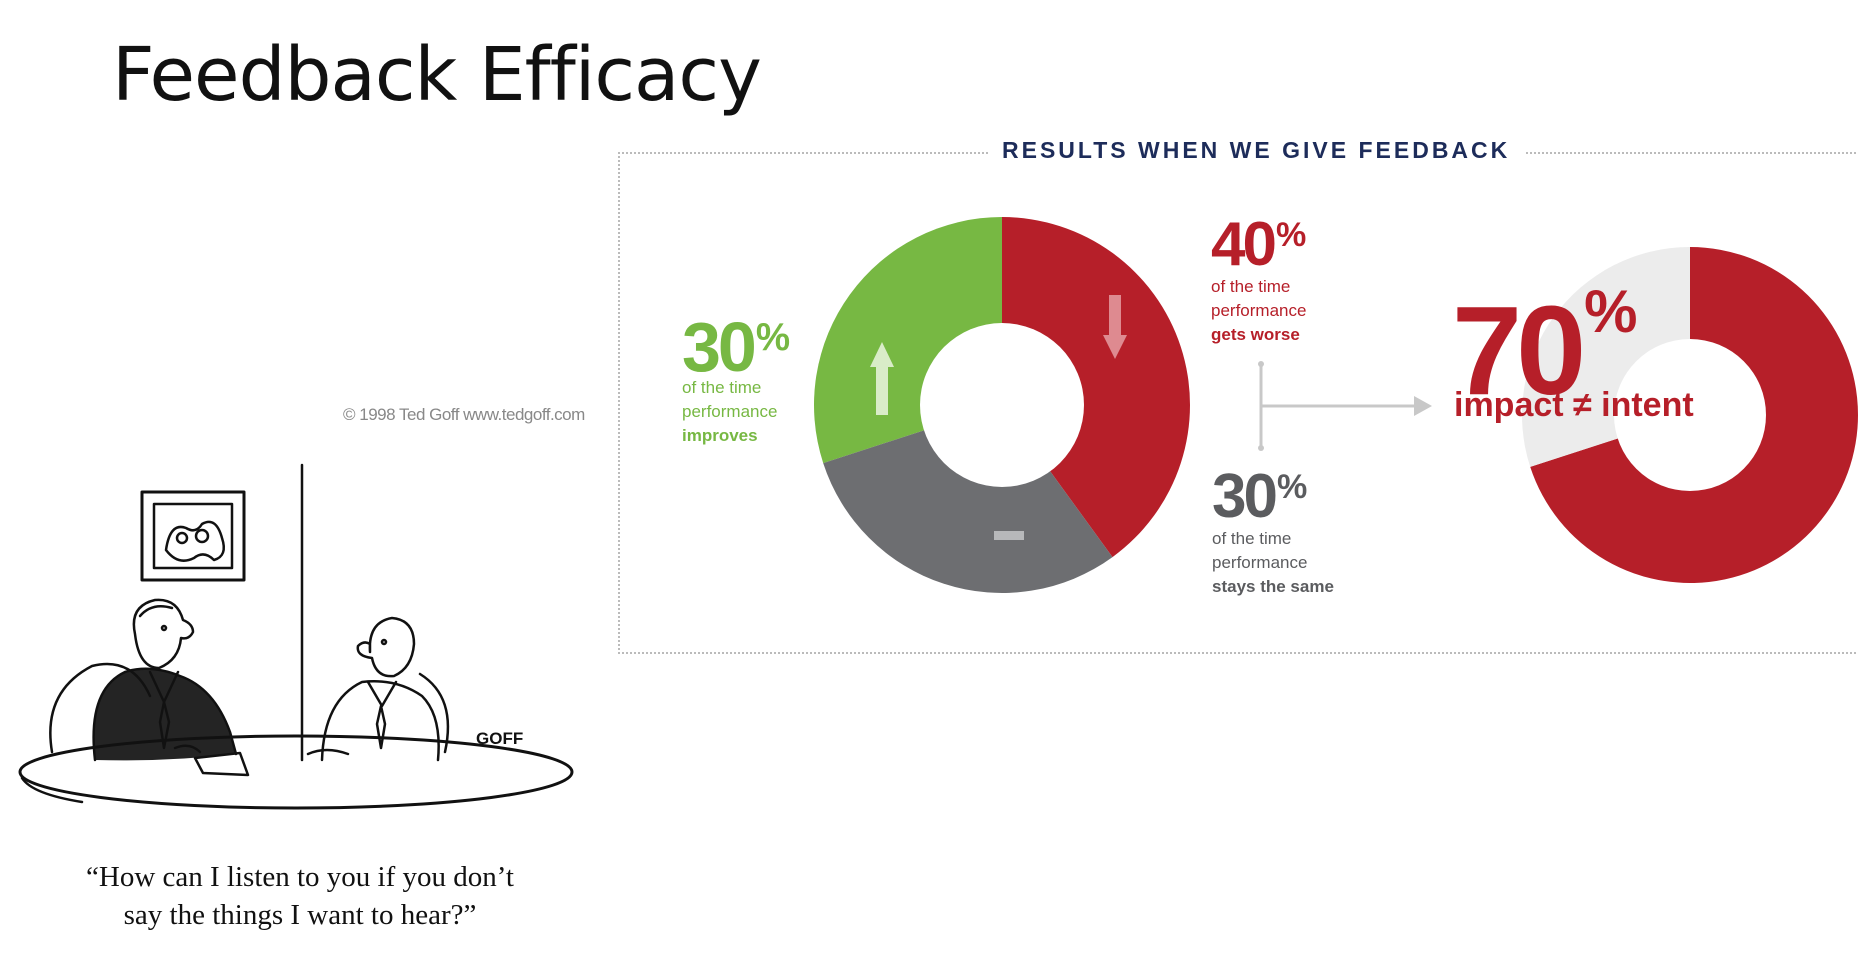 This screenshot has height=973, width=1858. Describe the element at coordinates (296, 636) in the screenshot. I see `cartoon-drawing: GOFF` at that location.